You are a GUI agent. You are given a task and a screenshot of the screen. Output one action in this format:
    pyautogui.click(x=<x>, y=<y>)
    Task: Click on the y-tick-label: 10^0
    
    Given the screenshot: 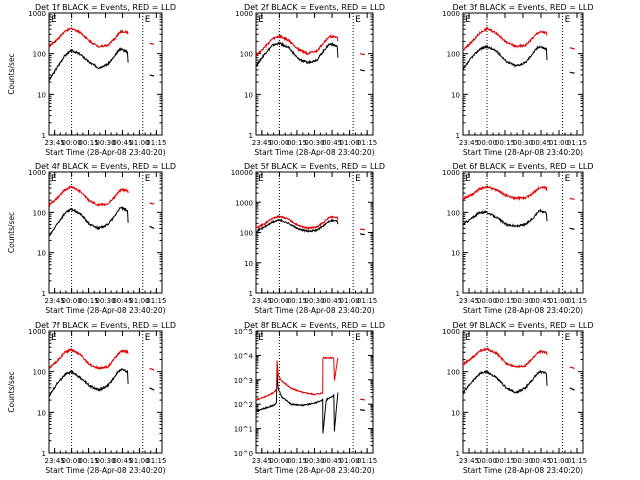 What is the action you would take?
    pyautogui.click(x=243, y=454)
    